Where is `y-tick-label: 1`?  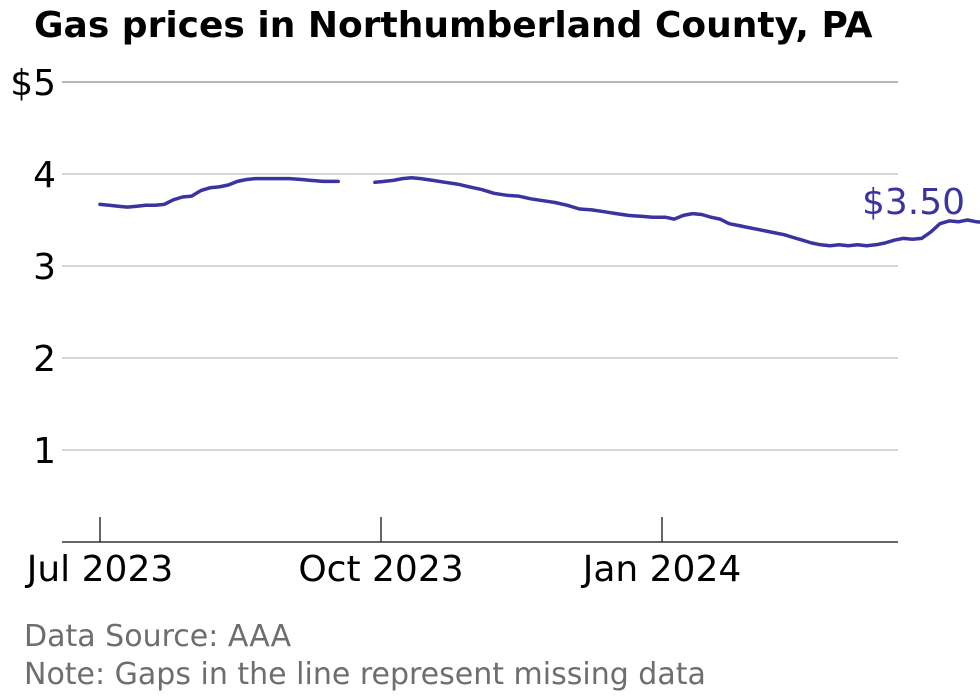
y-tick-label: 1 is located at coordinates (44, 451).